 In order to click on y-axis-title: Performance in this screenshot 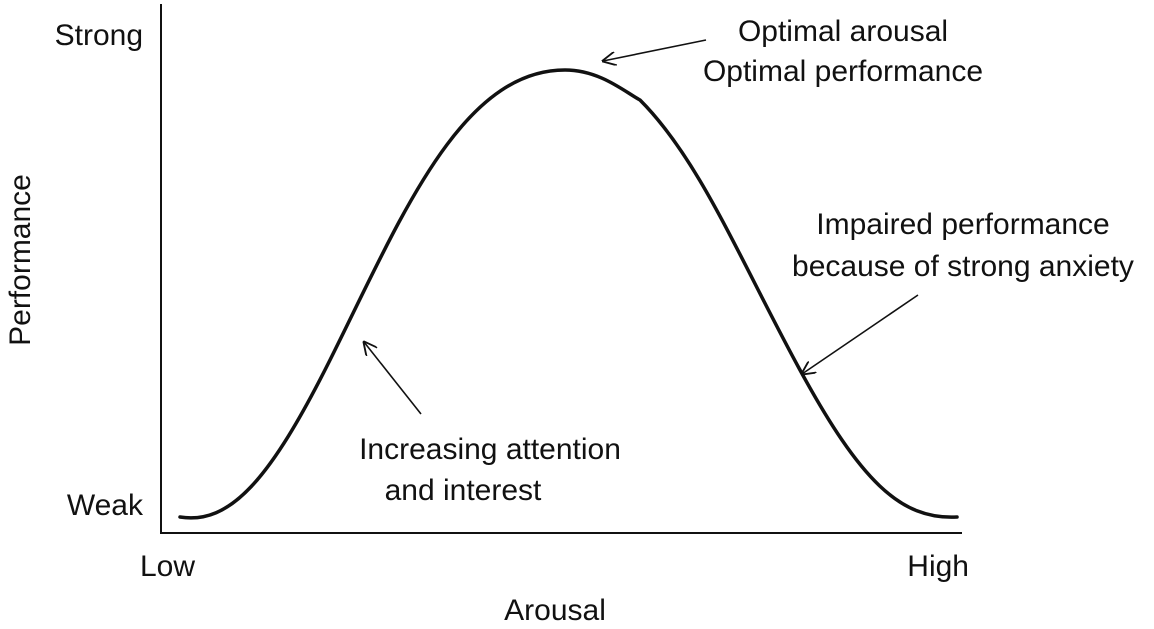, I will do `click(20, 260)`.